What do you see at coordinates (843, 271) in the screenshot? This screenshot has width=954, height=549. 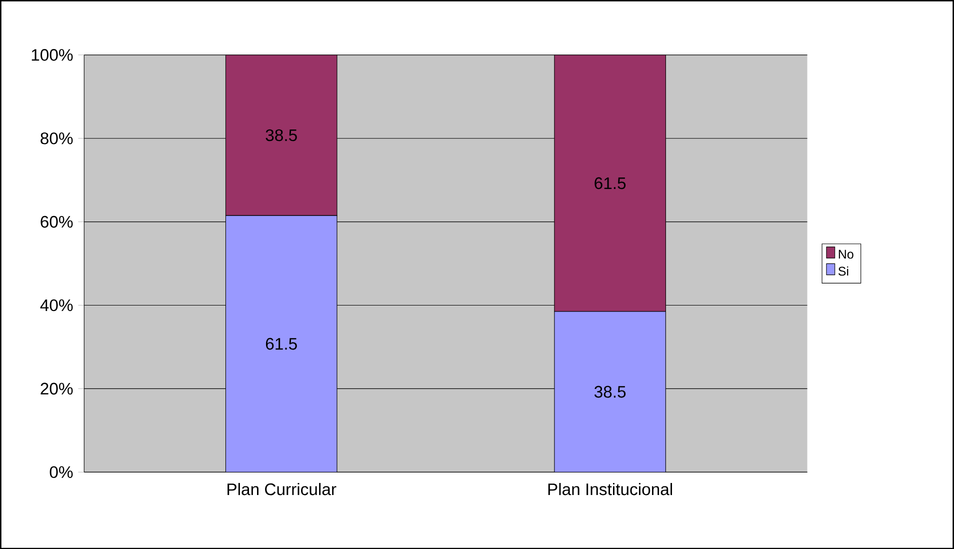 I see `legend-label: Si` at bounding box center [843, 271].